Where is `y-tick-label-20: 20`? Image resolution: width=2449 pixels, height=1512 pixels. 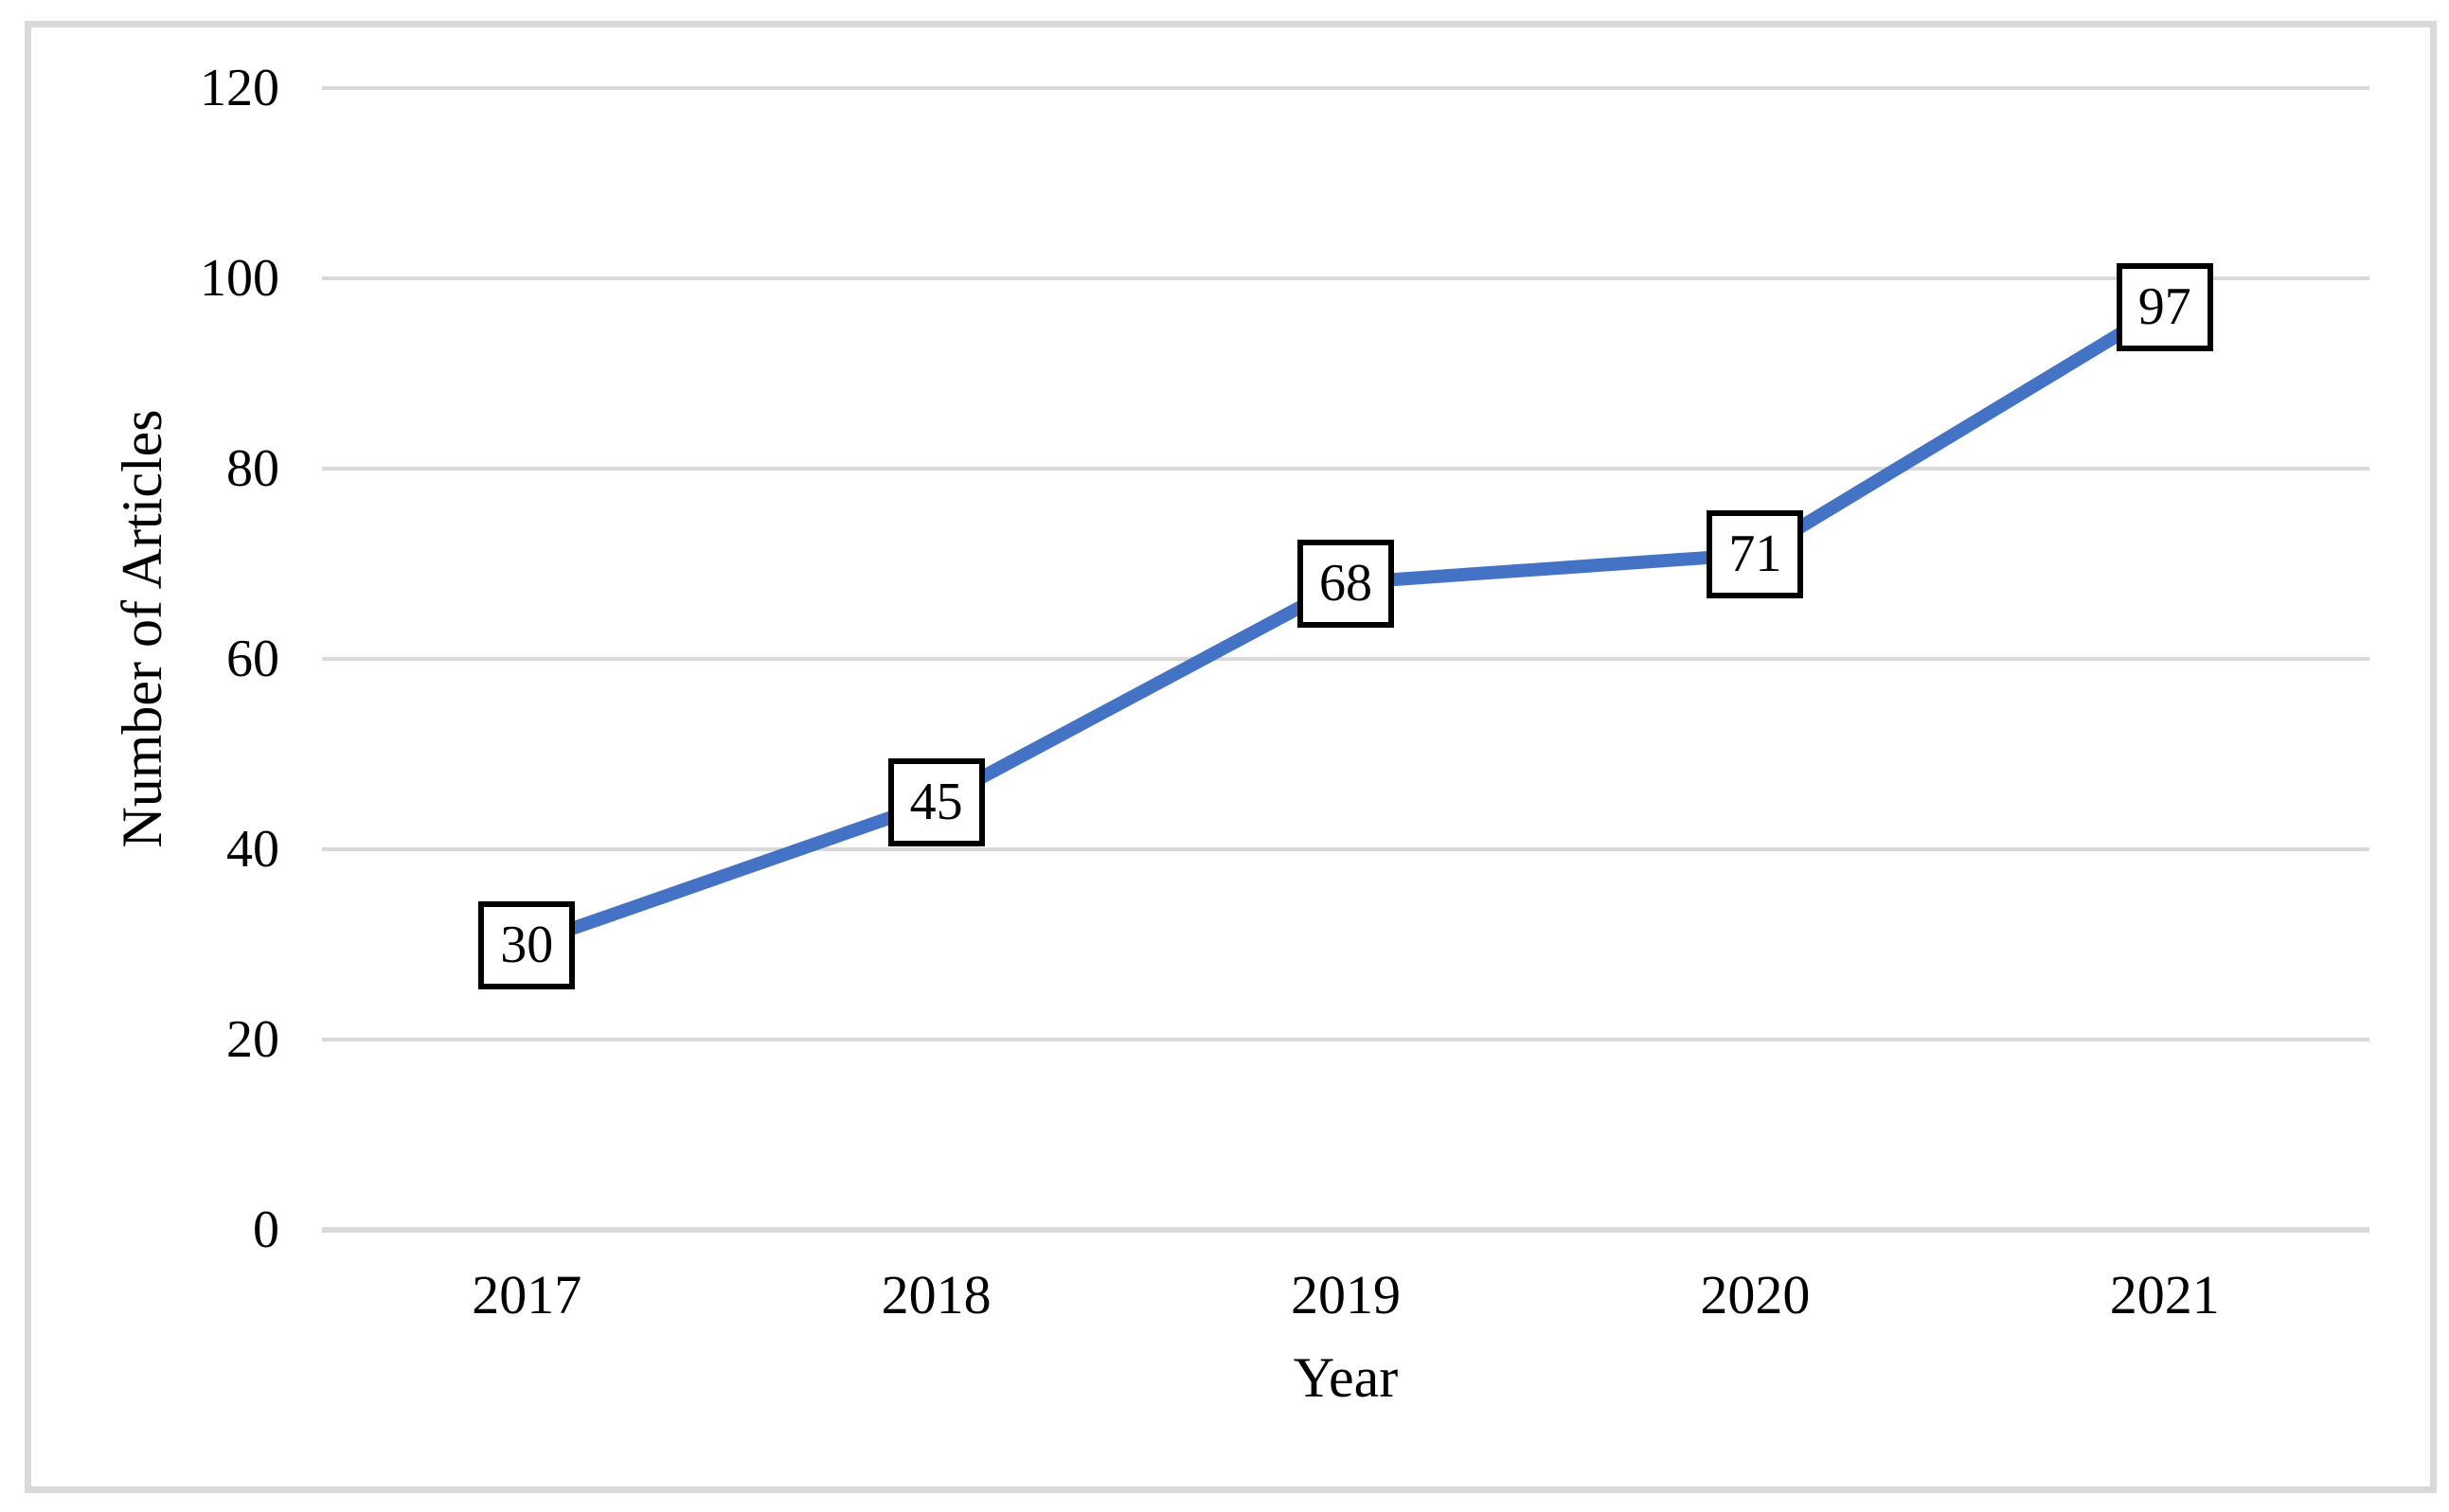 y-tick-label-20: 20 is located at coordinates (252, 1039).